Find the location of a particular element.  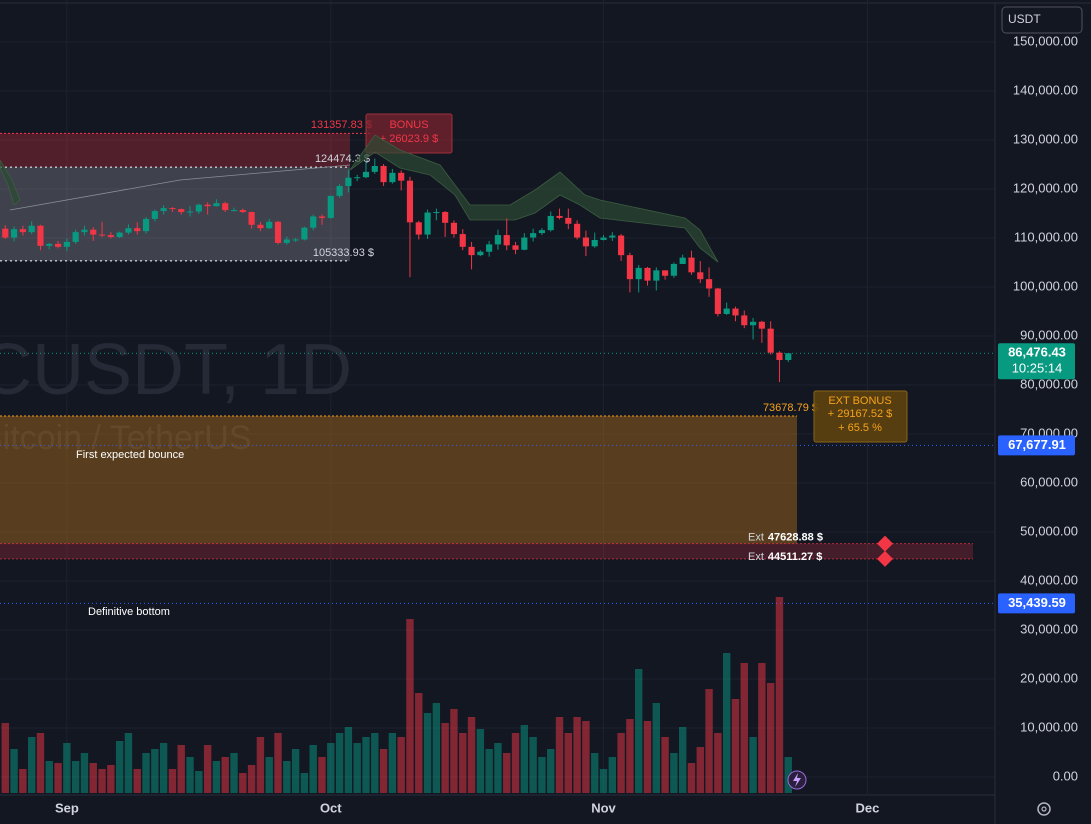

ext-band is located at coordinates (486, 551).